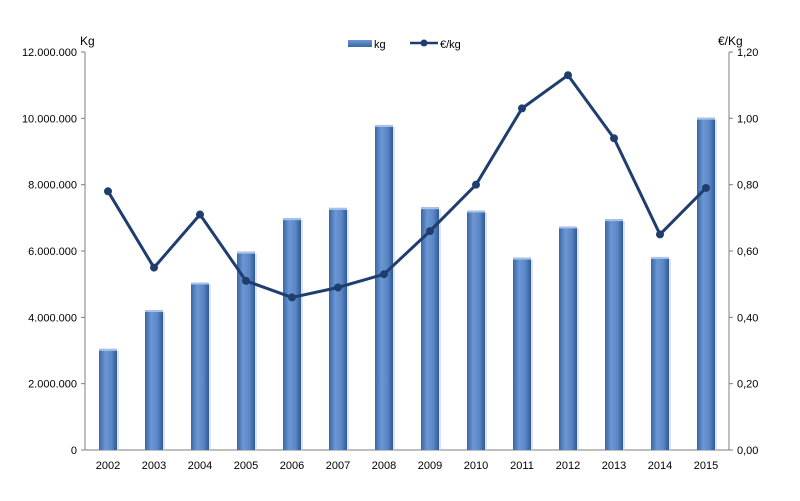 Image resolution: width=800 pixels, height=501 pixels. I want to click on price-point-2002, so click(108, 191).